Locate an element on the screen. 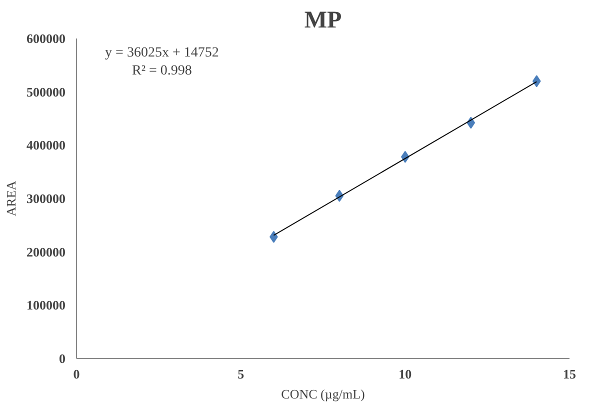 The image size is (589, 404). x-axis-title: CONC (µg/mL) is located at coordinates (323, 394).